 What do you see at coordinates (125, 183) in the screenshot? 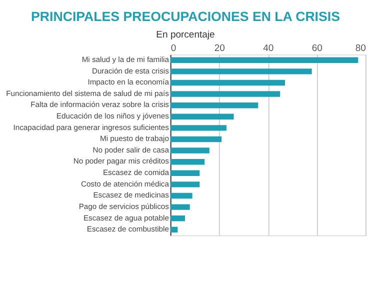
I see `y-tick-label: Costo de atención médica` at bounding box center [125, 183].